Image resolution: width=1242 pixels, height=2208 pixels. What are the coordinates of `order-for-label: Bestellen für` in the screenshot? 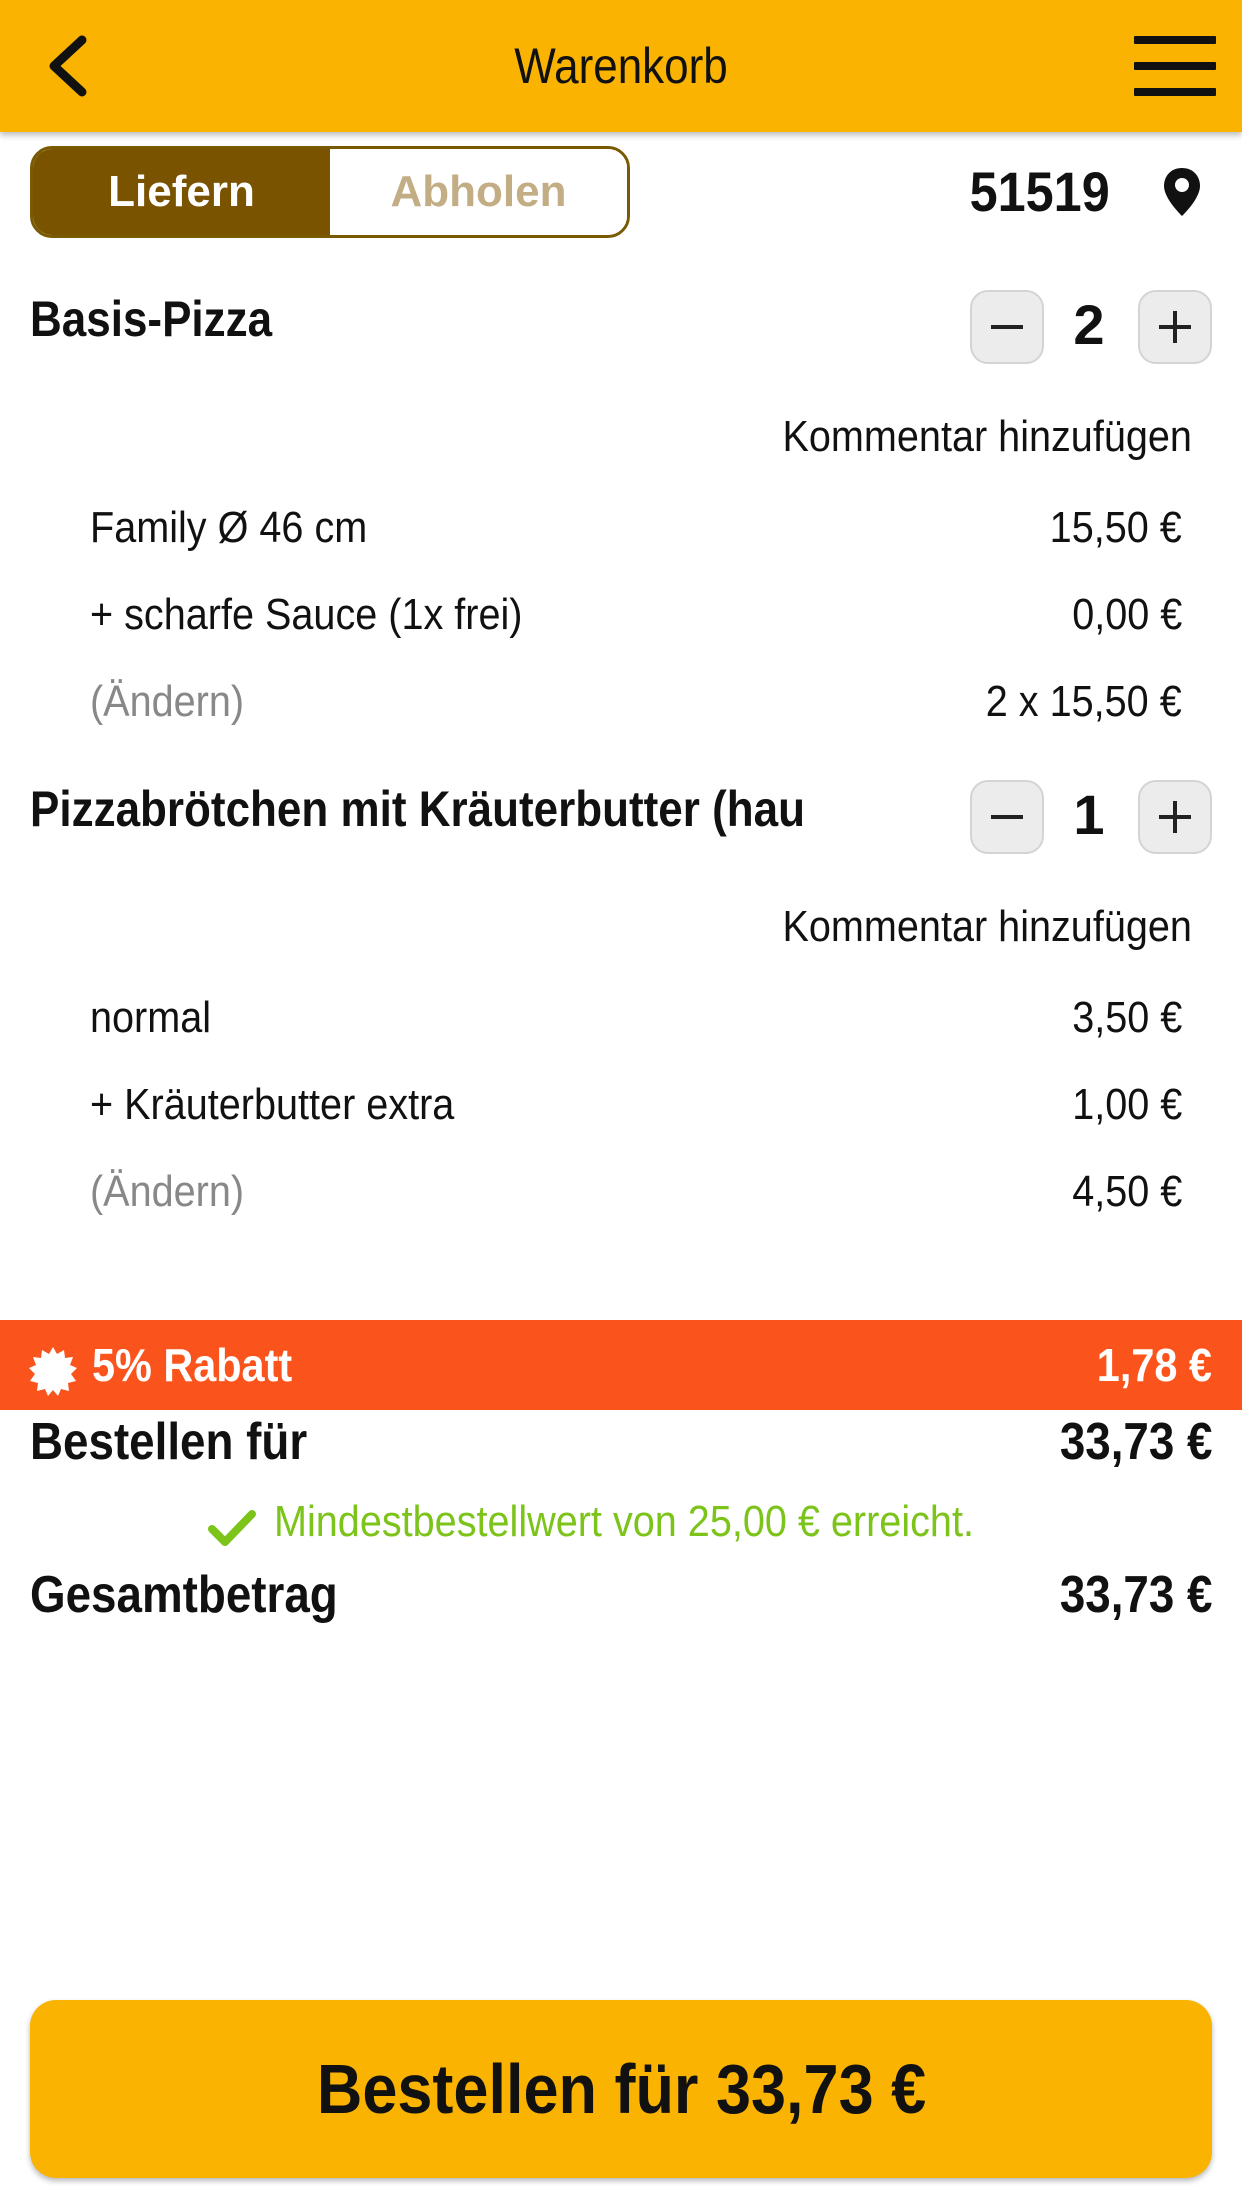 It's located at (169, 1442).